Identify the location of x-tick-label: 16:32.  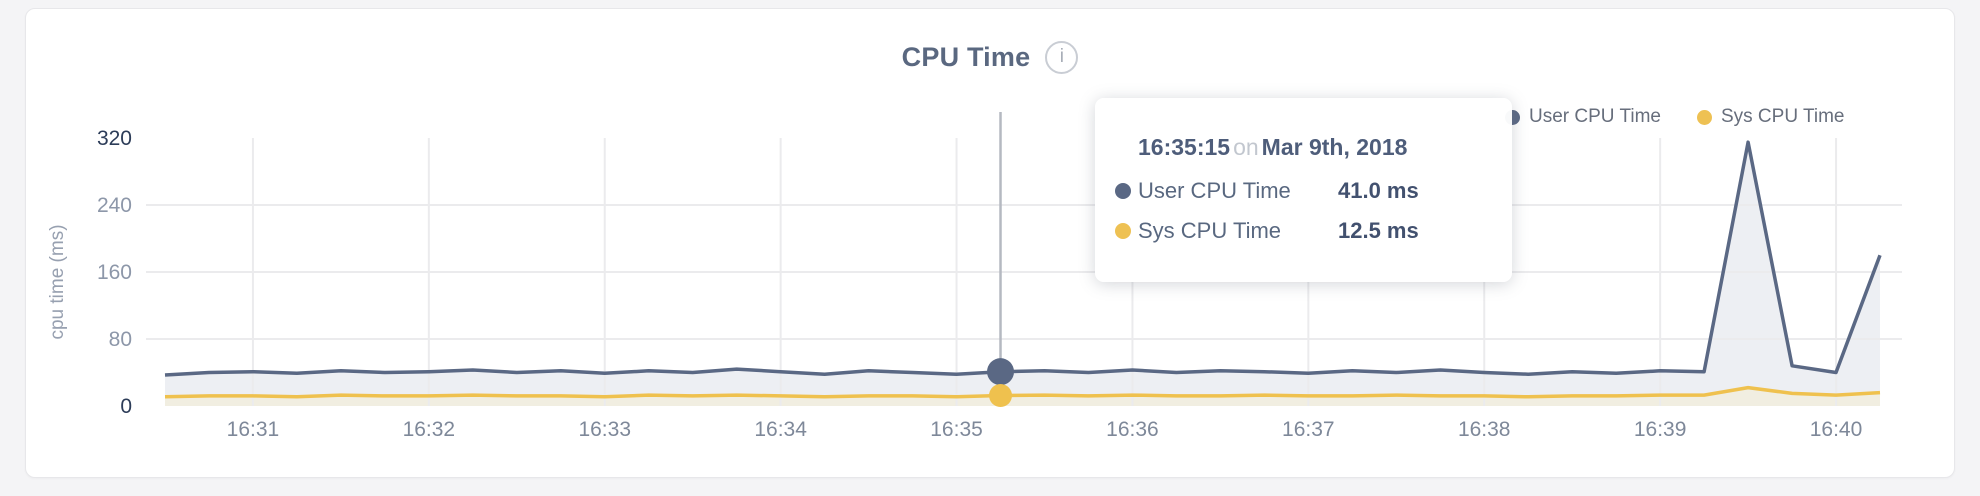
(429, 429).